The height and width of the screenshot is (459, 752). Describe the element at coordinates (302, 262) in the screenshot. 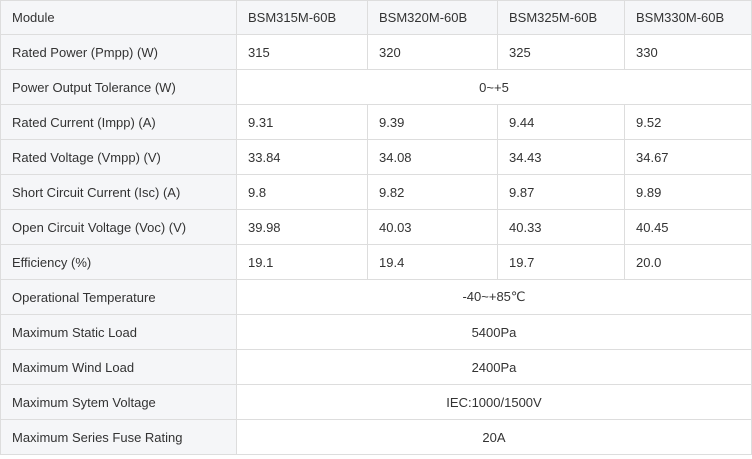

I see `table-cell: 19.1` at that location.